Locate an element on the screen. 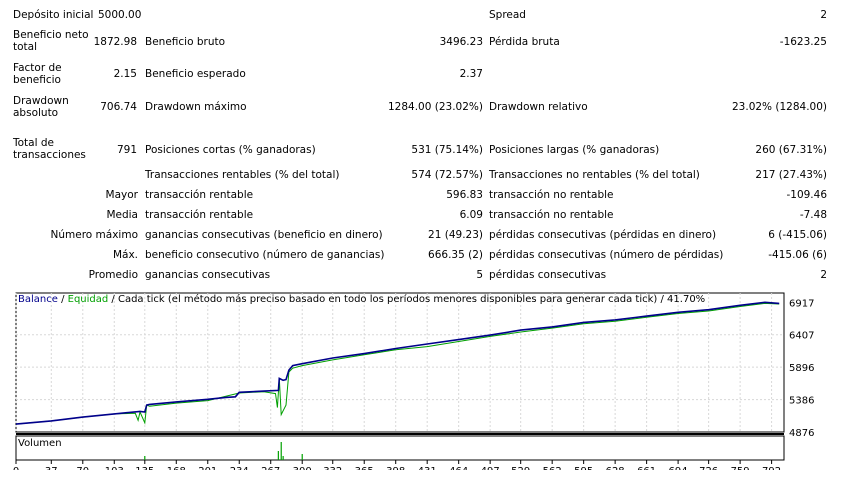 The height and width of the screenshot is (483, 851). x-tick-label: 365 is located at coordinates (364, 468).